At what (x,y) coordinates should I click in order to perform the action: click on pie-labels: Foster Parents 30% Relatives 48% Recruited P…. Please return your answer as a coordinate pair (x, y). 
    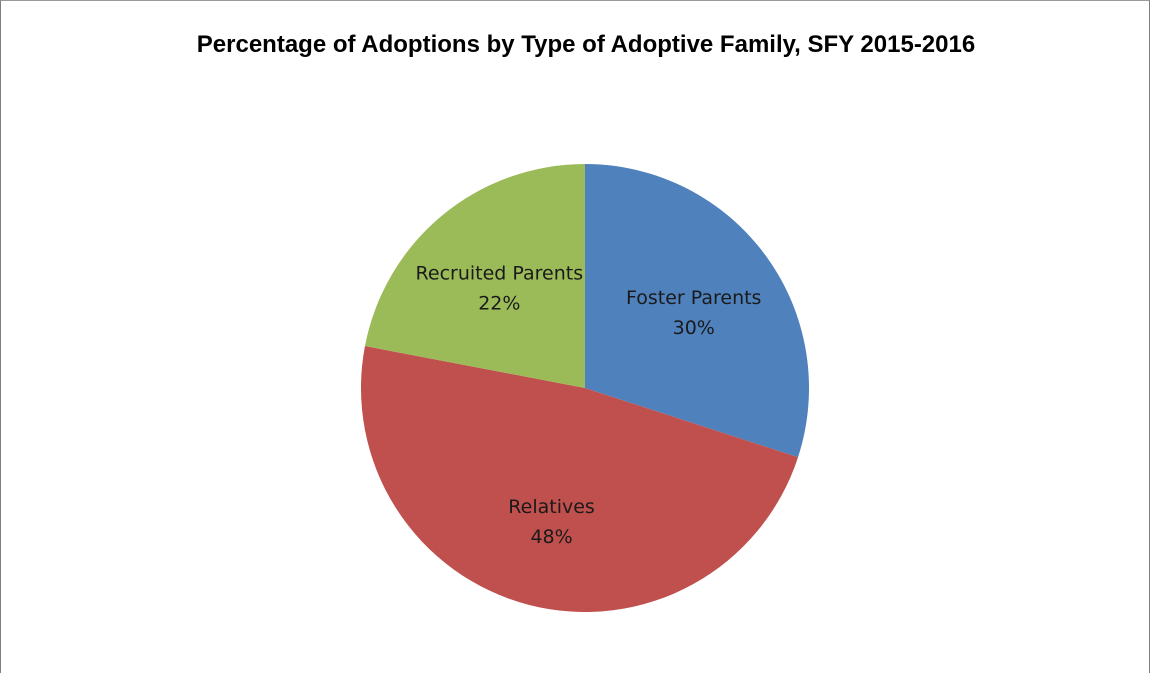
    Looking at the image, I should click on (589, 405).